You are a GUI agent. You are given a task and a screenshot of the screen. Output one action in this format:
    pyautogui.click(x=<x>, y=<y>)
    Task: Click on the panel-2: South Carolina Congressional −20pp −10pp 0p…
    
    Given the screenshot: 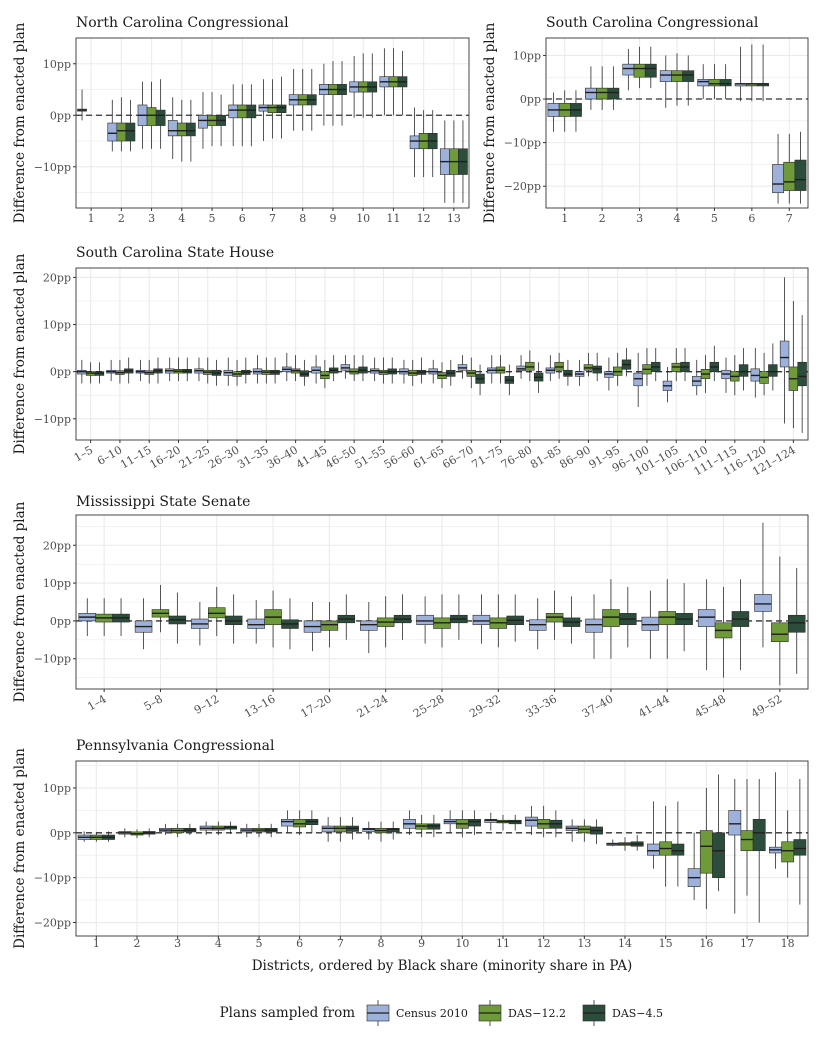 What is the action you would take?
    pyautogui.click(x=645, y=120)
    